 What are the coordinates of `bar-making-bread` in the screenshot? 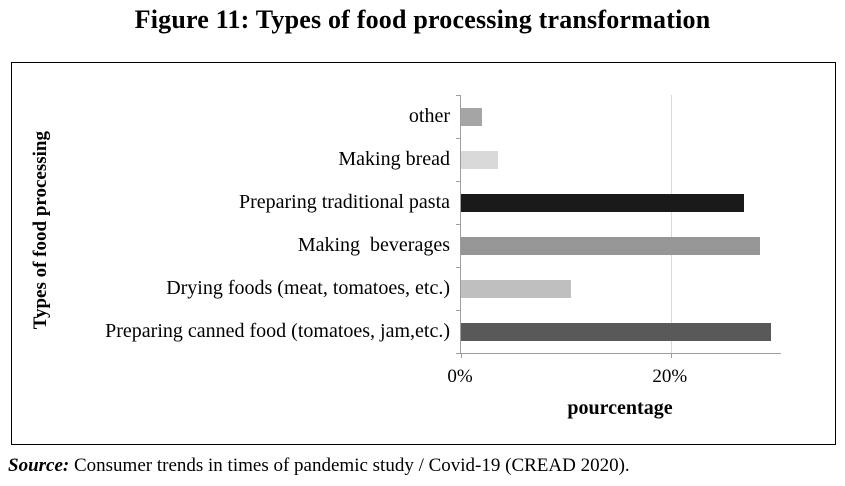 It's located at (479, 159).